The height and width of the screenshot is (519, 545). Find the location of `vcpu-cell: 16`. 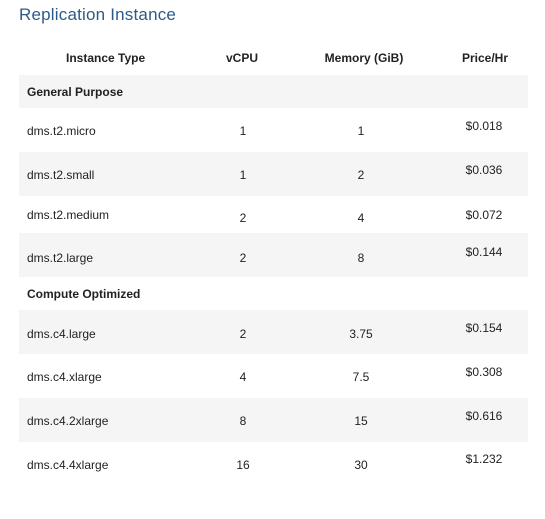

vcpu-cell: 16 is located at coordinates (243, 465).